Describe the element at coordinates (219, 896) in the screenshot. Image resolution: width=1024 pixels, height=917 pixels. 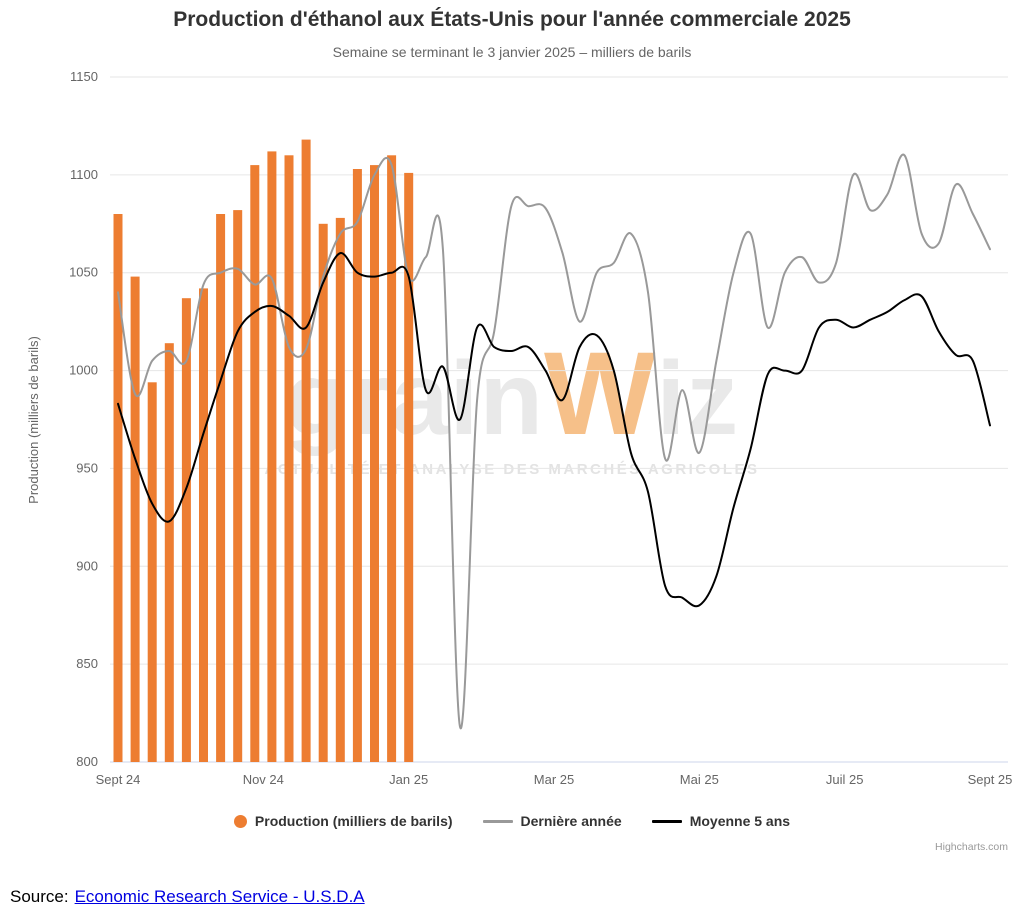
I see `source-link: Economic Research Service - U.S.D.A` at that location.